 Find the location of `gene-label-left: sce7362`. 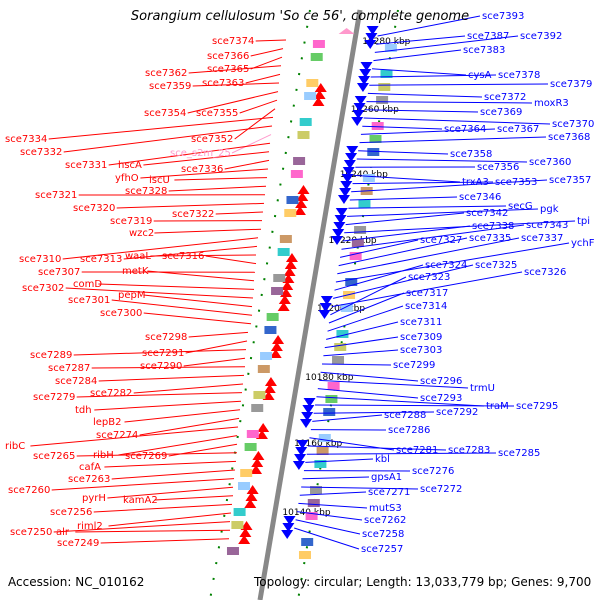

gene-label-left: sce7362 is located at coordinates (166, 73).